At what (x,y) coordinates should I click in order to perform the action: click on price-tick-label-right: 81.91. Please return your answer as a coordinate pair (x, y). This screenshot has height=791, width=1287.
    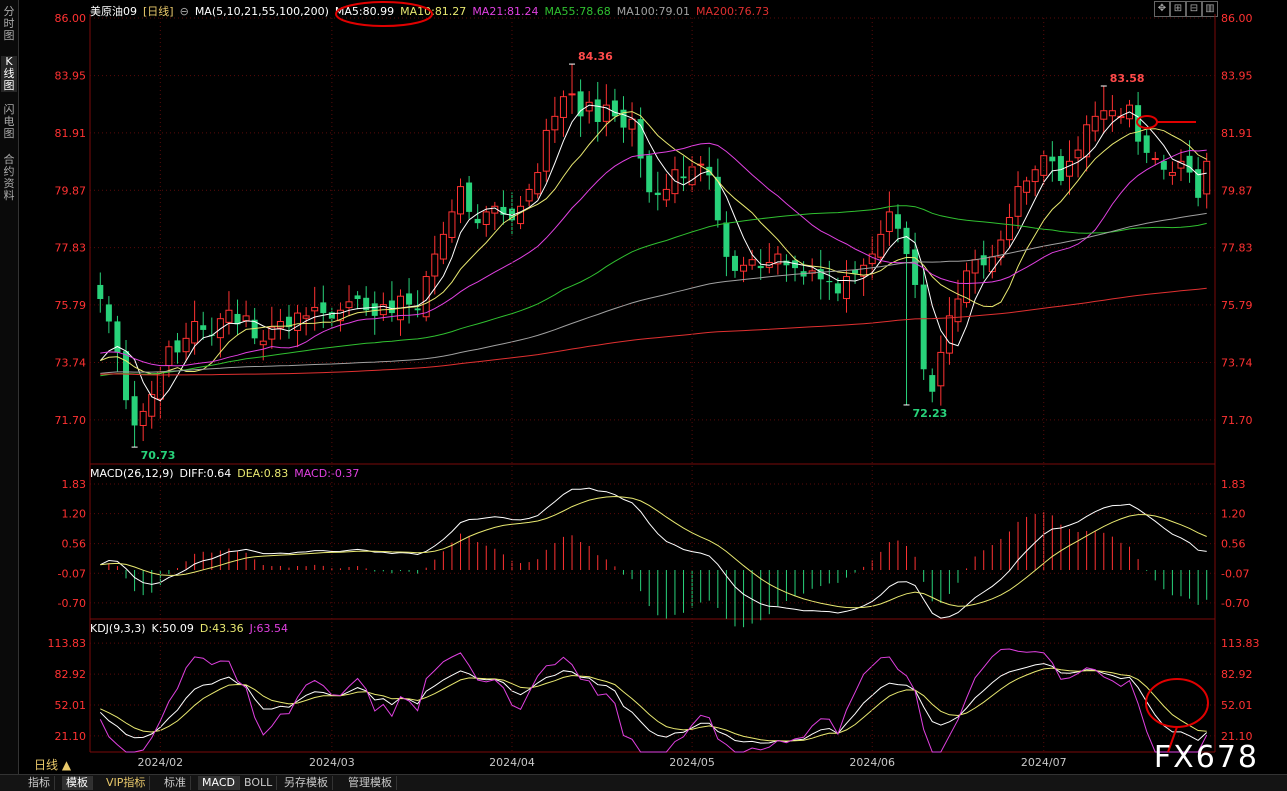
    Looking at the image, I should click on (1237, 133).